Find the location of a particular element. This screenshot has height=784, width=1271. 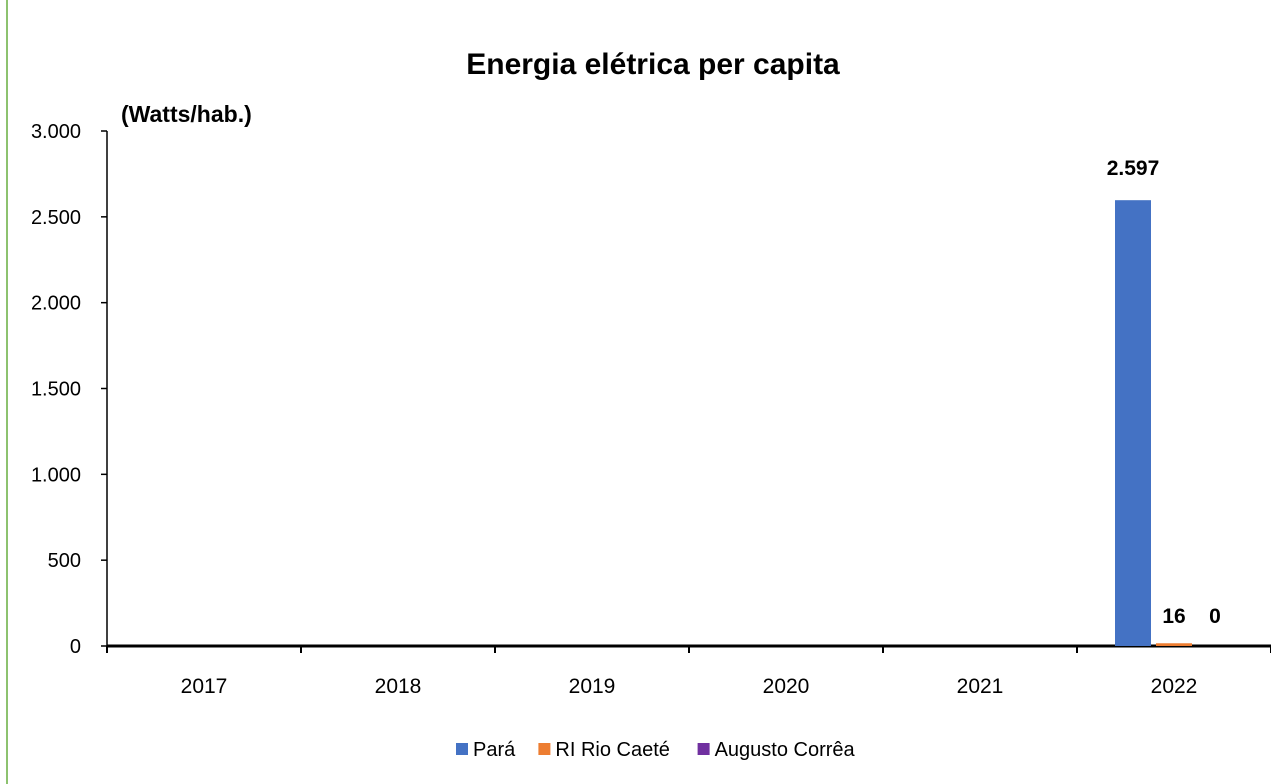

data-labels: 2.597 16 0 is located at coordinates (1164, 392).